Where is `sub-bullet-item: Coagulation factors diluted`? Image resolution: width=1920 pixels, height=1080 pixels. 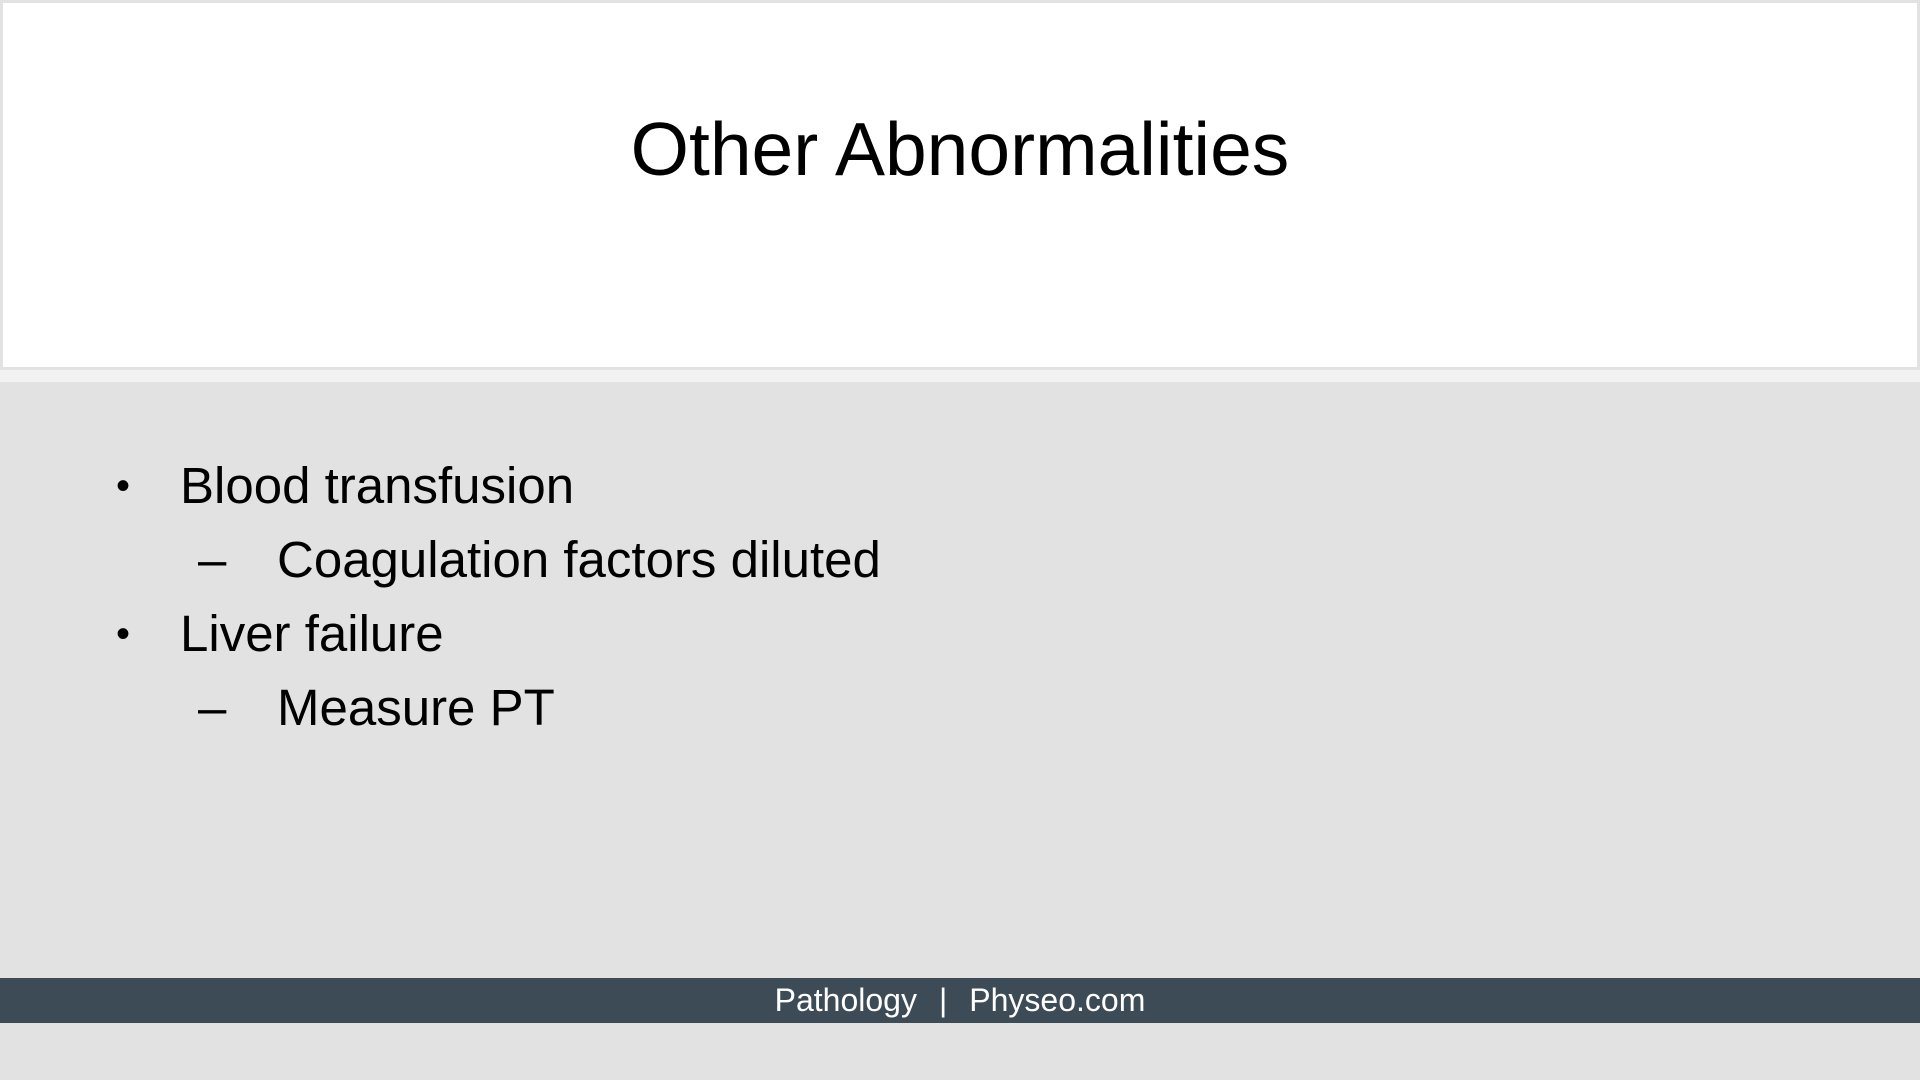
sub-bullet-item: Coagulation factors diluted is located at coordinates (579, 559).